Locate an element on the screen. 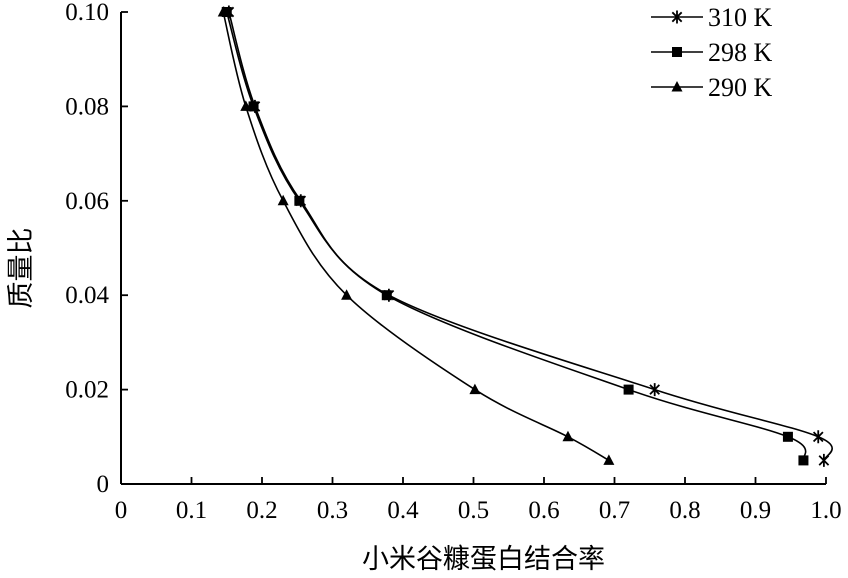 This screenshot has width=848, height=578. legend-label: 290 K is located at coordinates (740, 87).